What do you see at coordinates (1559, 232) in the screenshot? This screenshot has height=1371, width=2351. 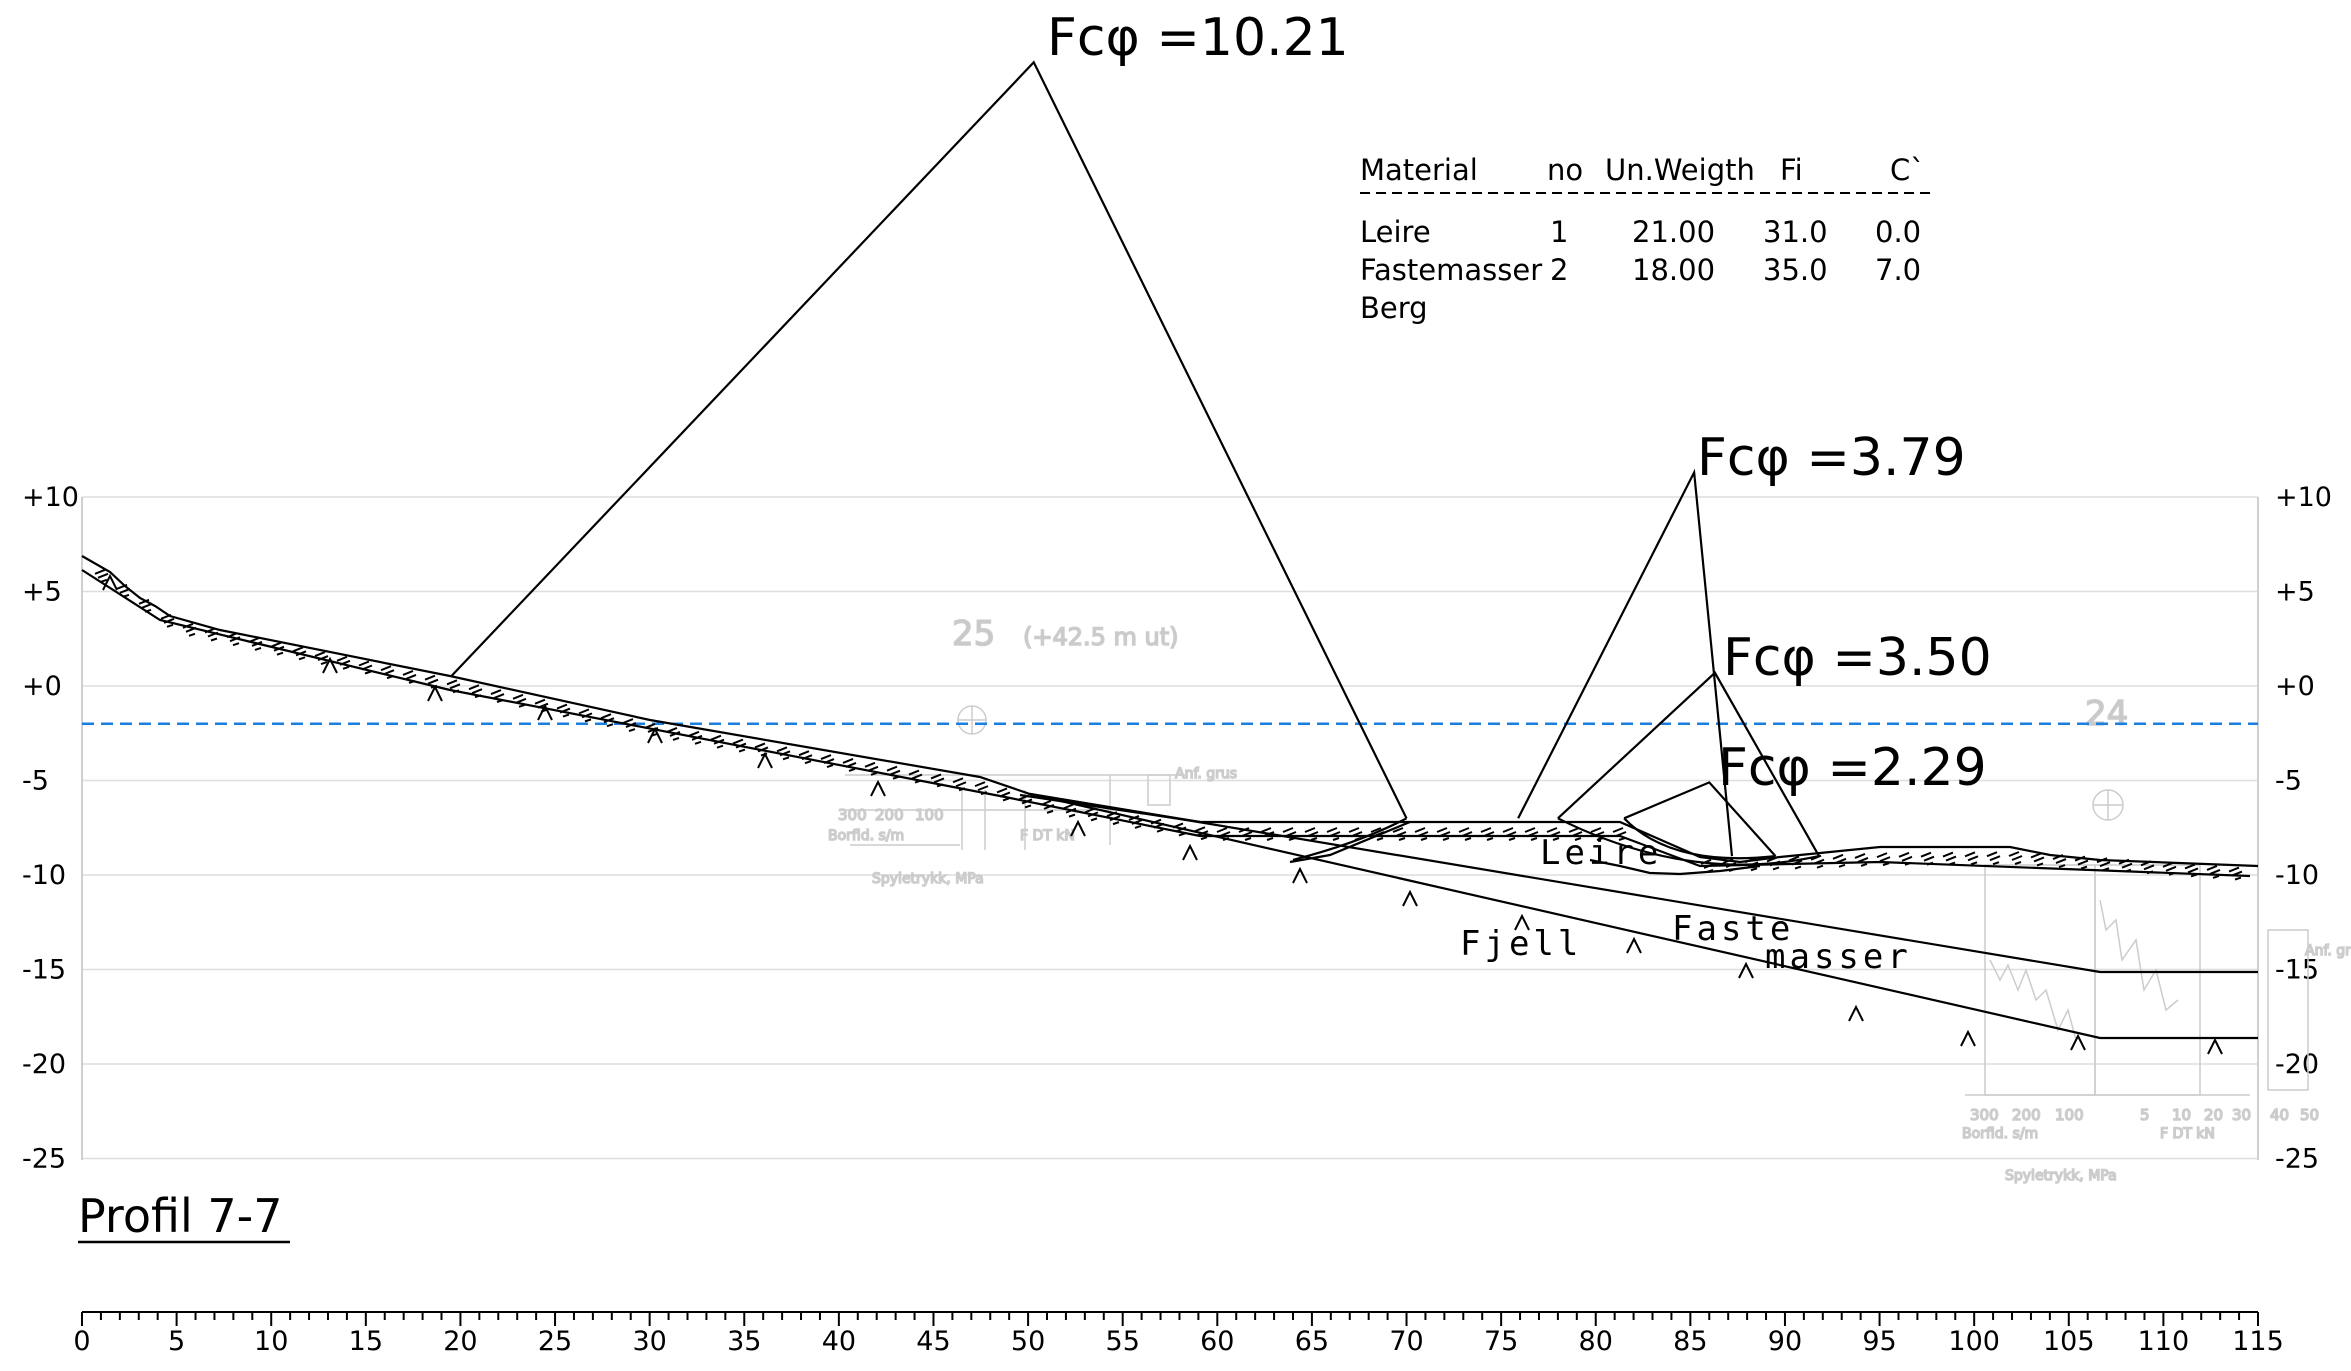 I see `table-cell: 1` at bounding box center [1559, 232].